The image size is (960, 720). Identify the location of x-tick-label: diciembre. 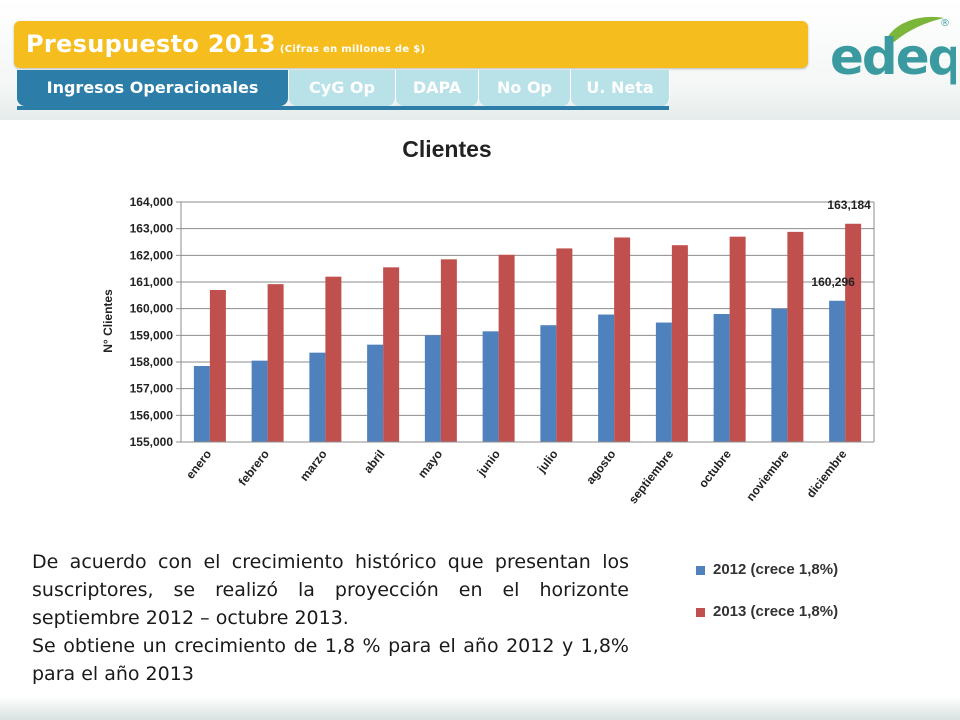
(827, 474).